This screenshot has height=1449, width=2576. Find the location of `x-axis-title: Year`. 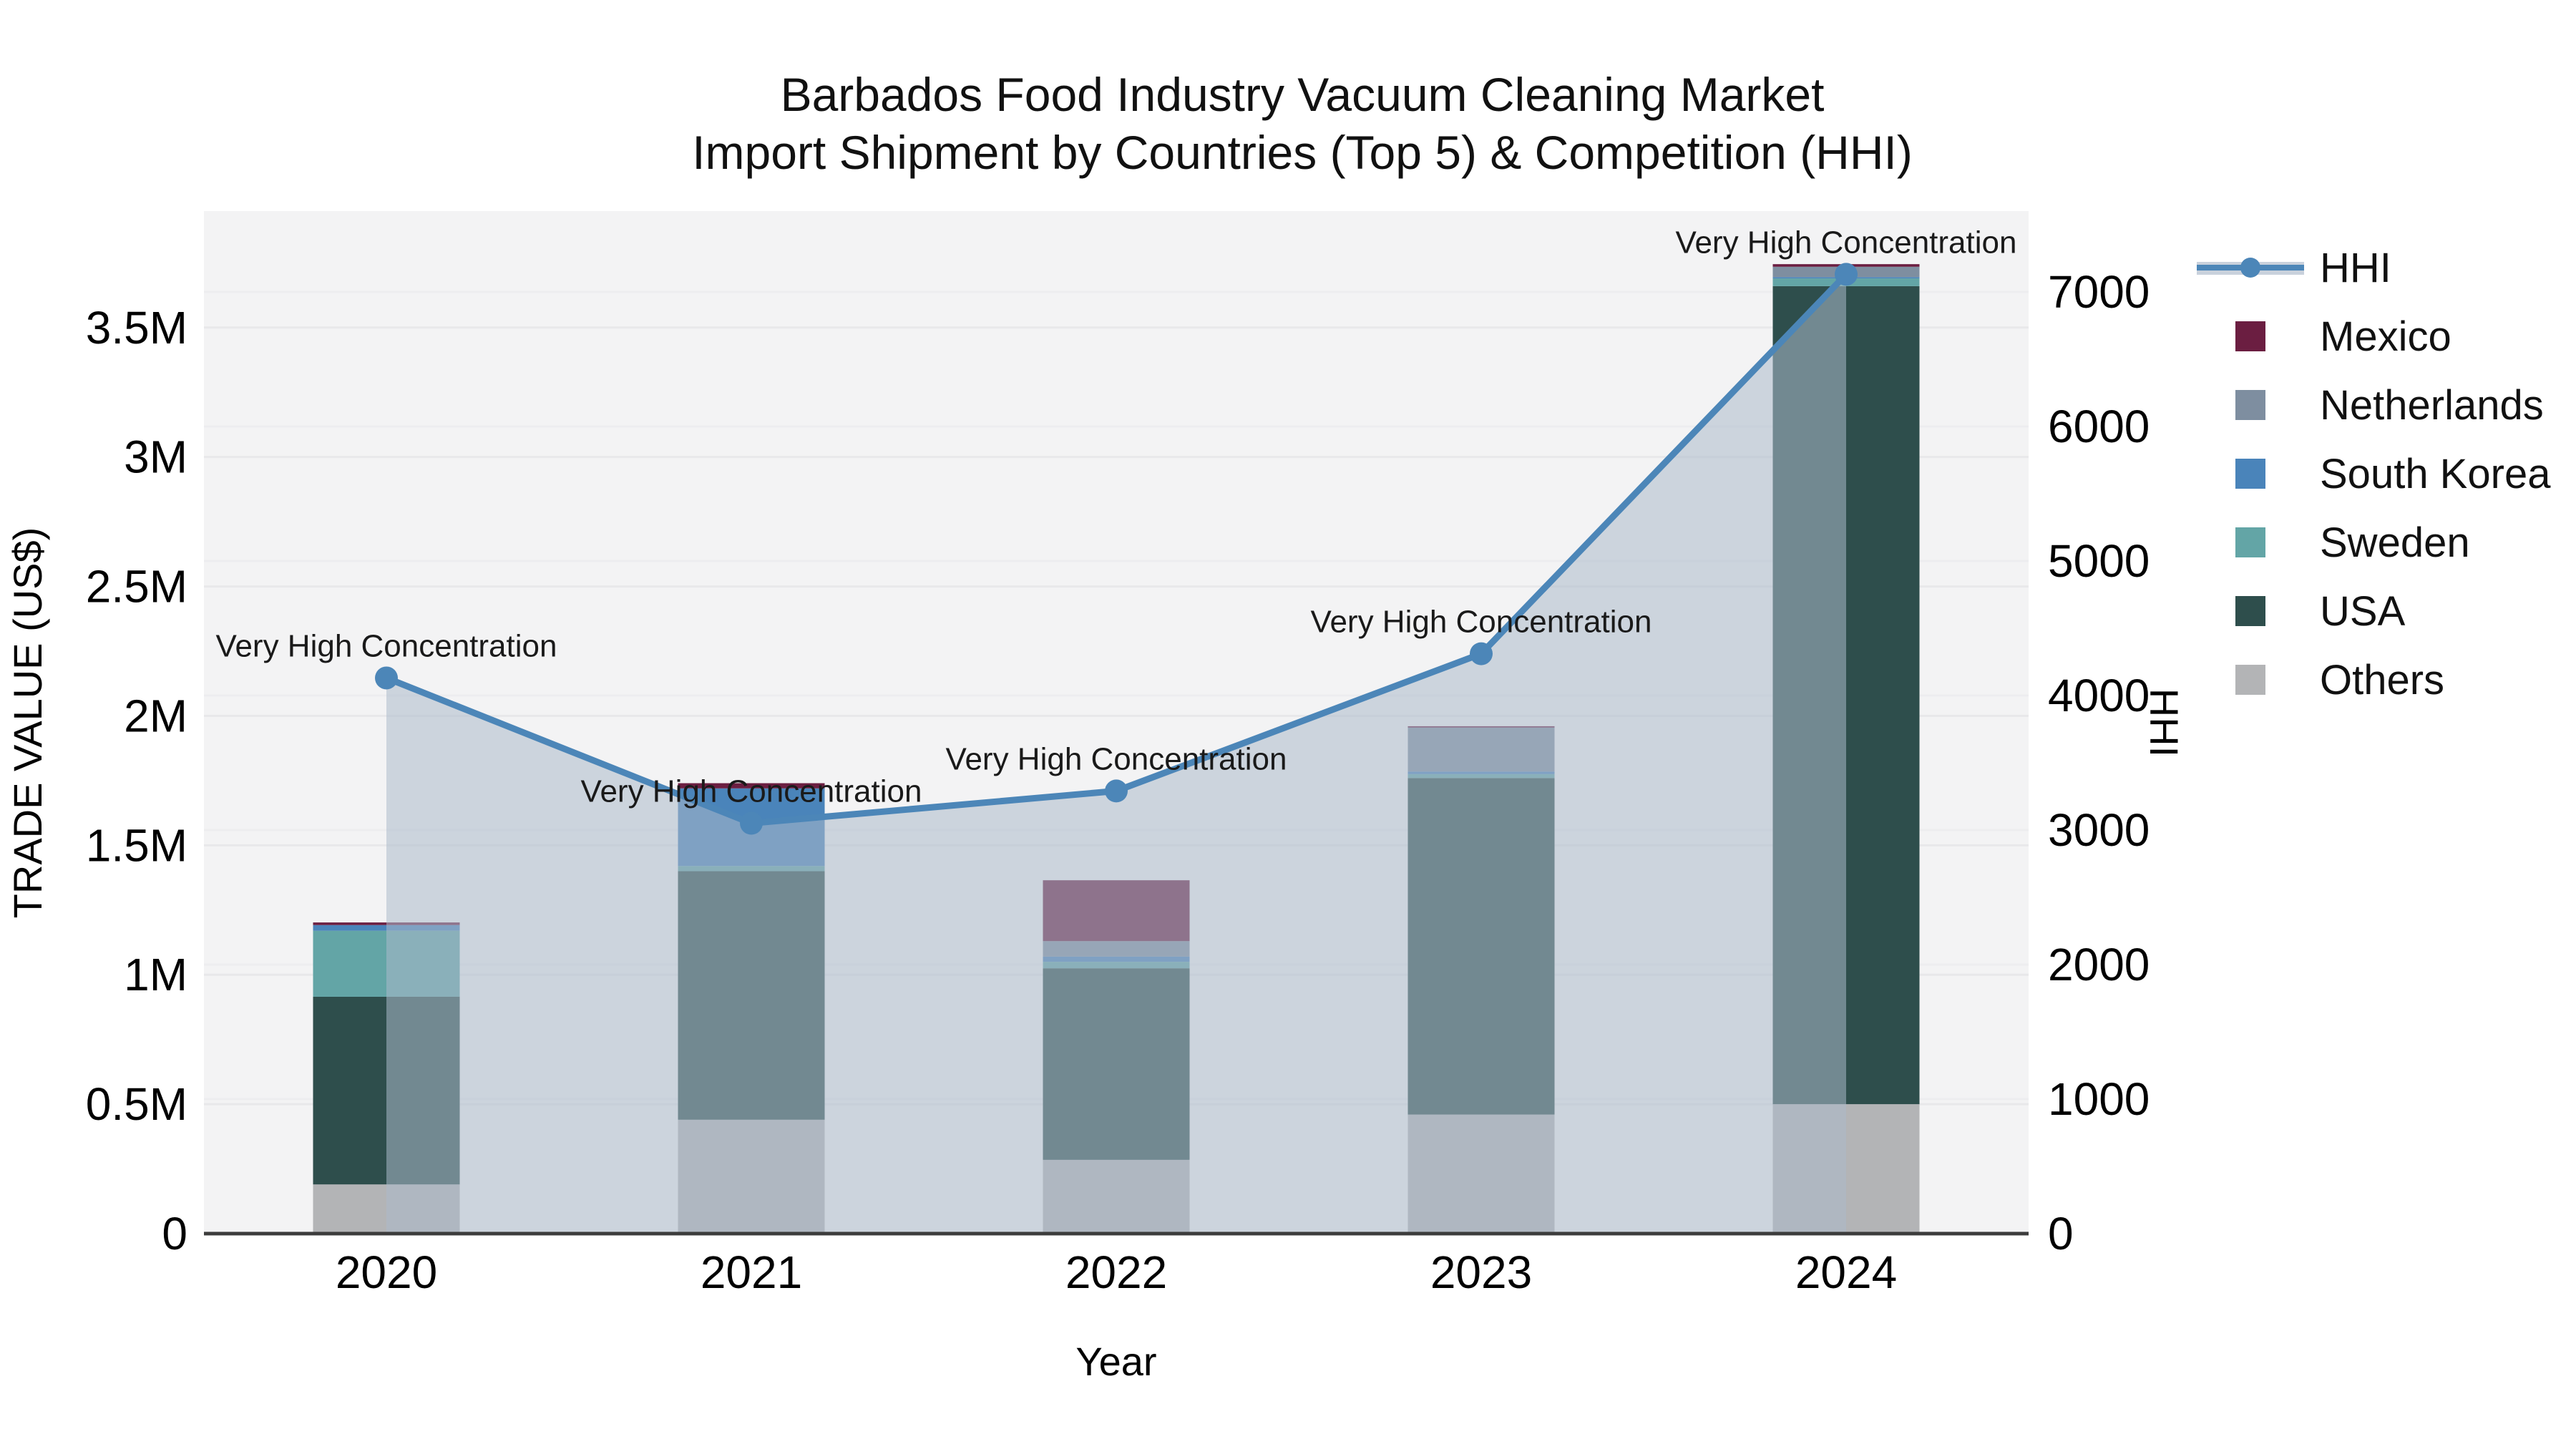

x-axis-title: Year is located at coordinates (1115, 1361).